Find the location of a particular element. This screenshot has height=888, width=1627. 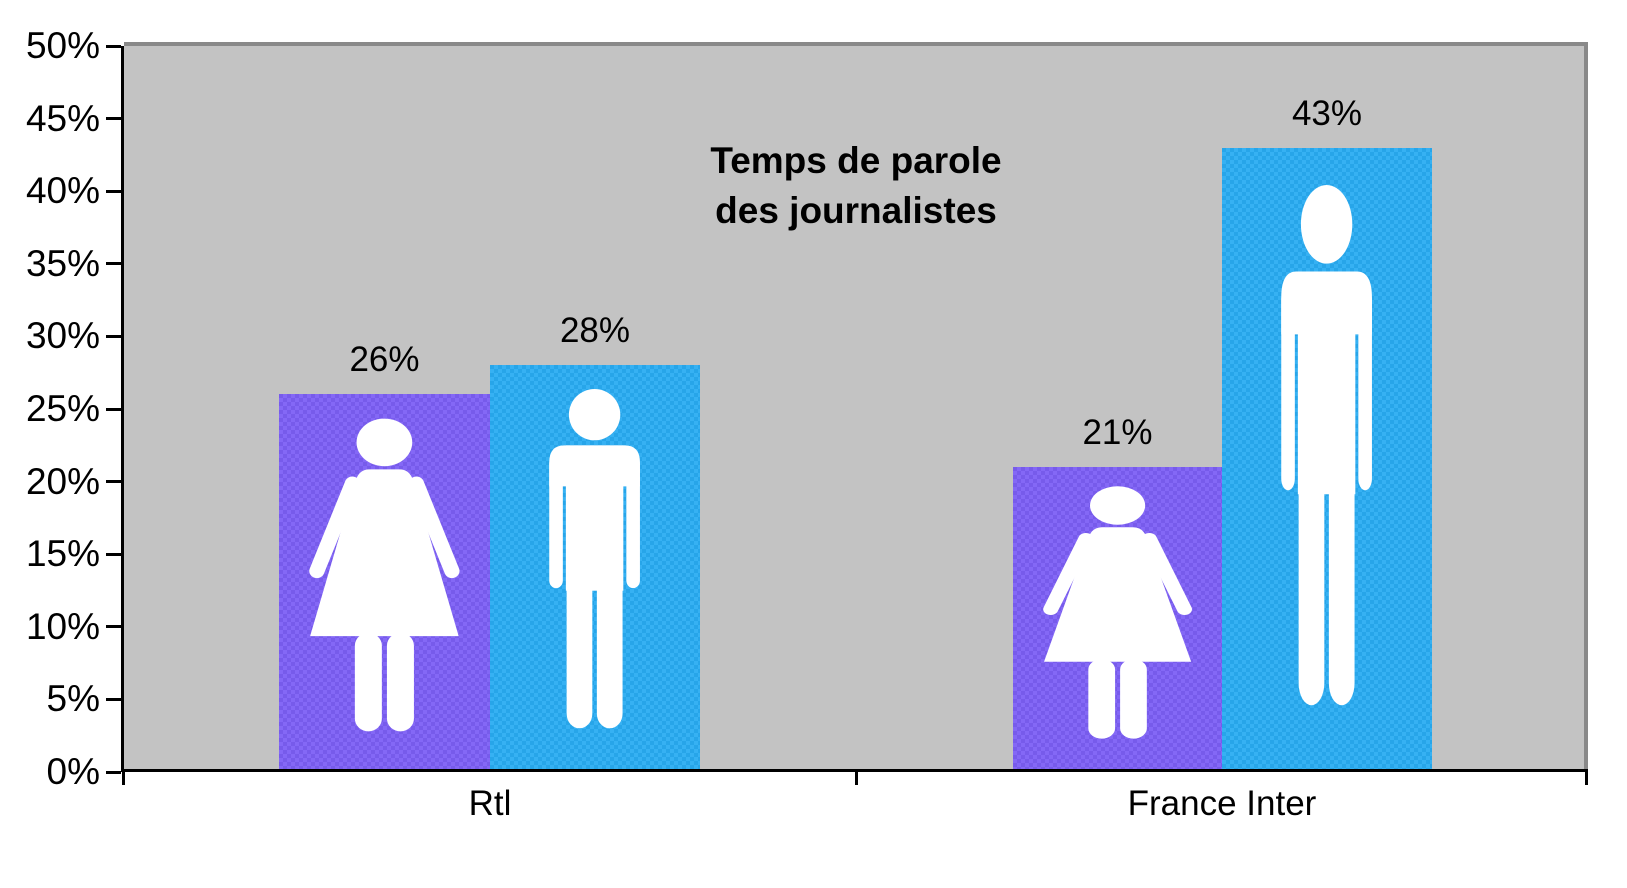

bar-rtl-male: 28% is located at coordinates (595, 541).